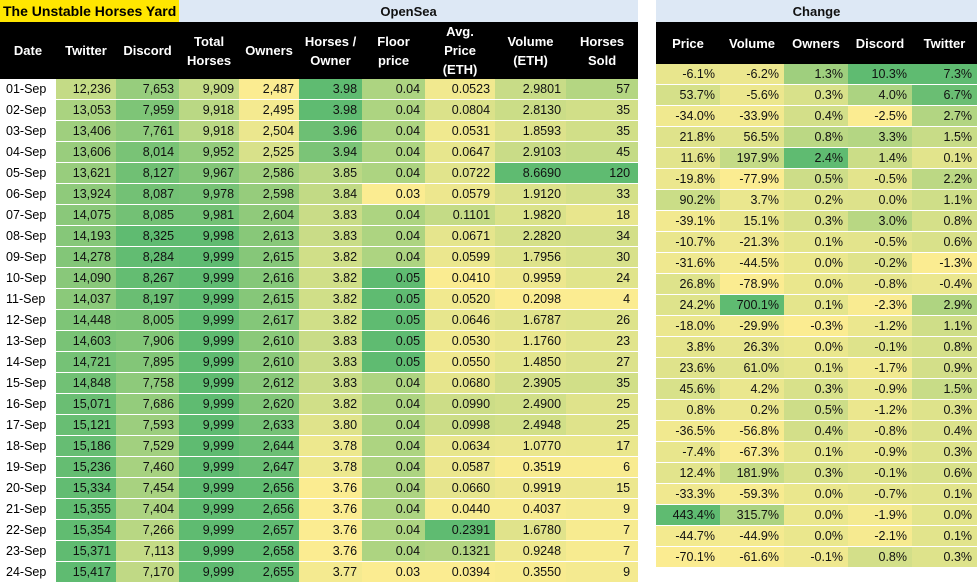  I want to click on change-cell-volume: 26.3%, so click(752, 347).